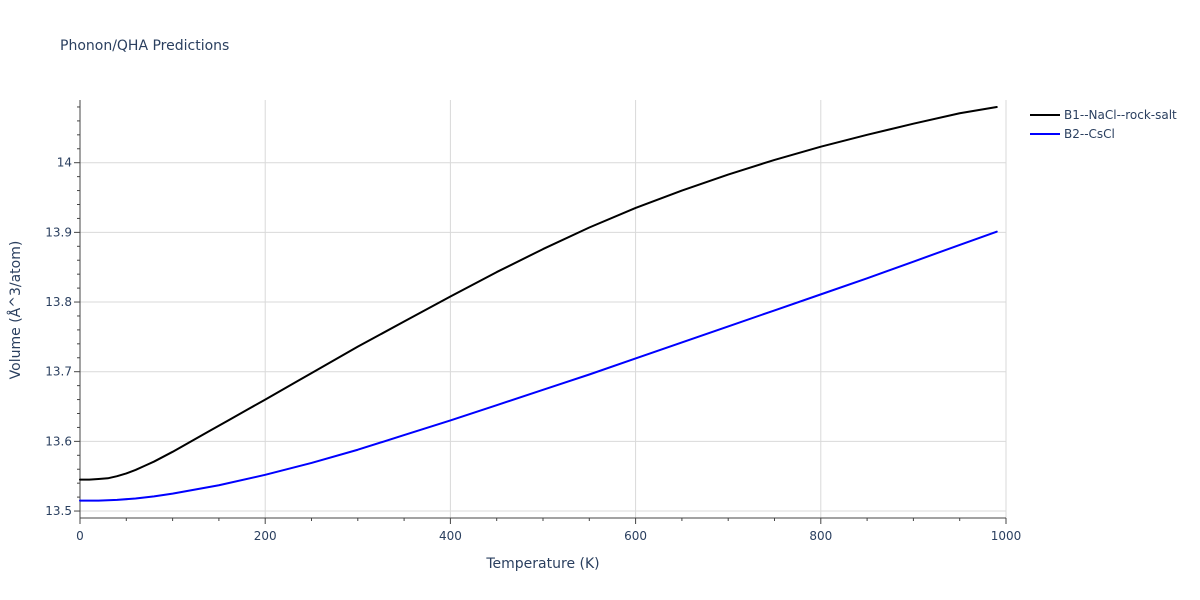 Image resolution: width=1200 pixels, height=600 pixels. What do you see at coordinates (64, 163) in the screenshot?
I see `y-tick-label: 14` at bounding box center [64, 163].